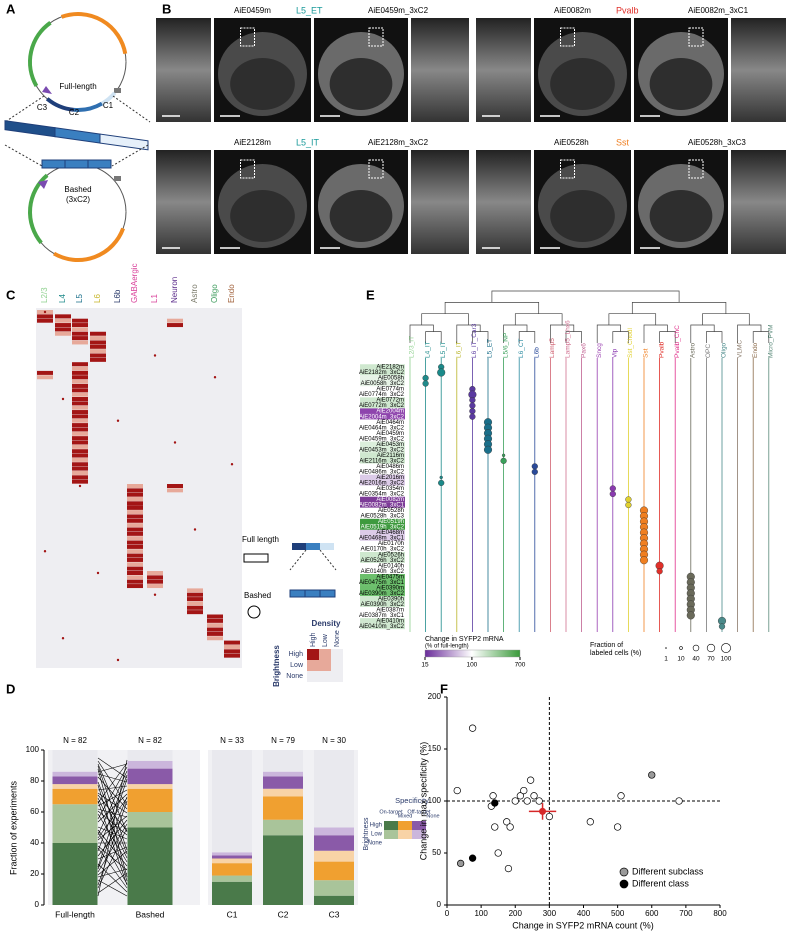  I want to click on x-tick-label: Bashed, so click(150, 914).